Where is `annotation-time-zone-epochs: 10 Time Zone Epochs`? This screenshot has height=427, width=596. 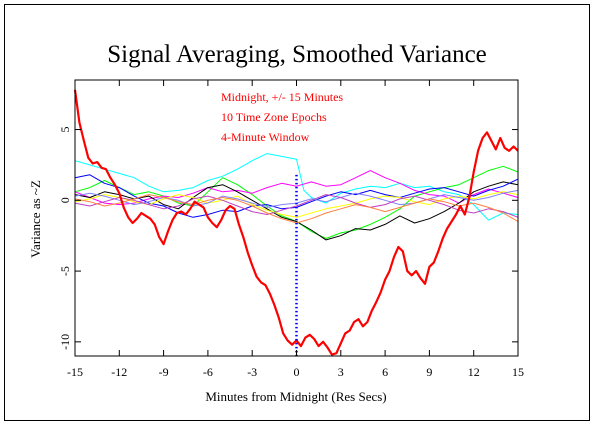
annotation-time-zone-epochs: 10 Time Zone Epochs is located at coordinates (274, 117).